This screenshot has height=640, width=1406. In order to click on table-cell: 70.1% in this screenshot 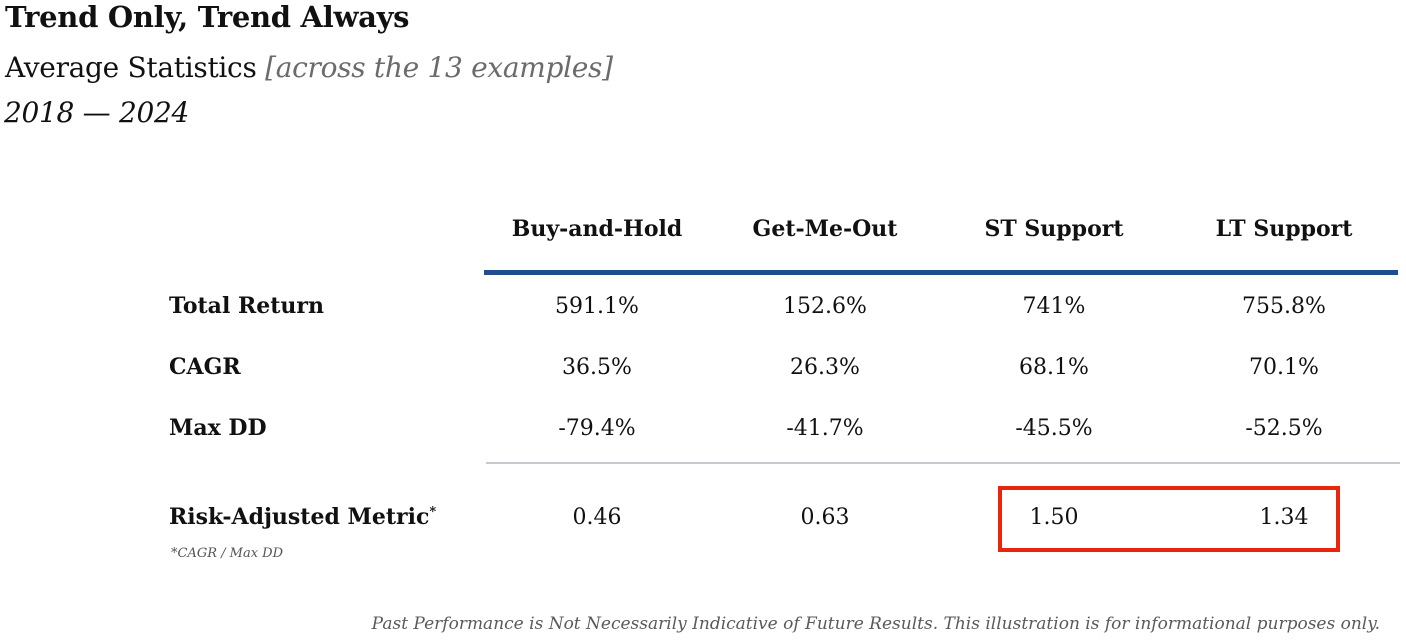, I will do `click(1284, 367)`.